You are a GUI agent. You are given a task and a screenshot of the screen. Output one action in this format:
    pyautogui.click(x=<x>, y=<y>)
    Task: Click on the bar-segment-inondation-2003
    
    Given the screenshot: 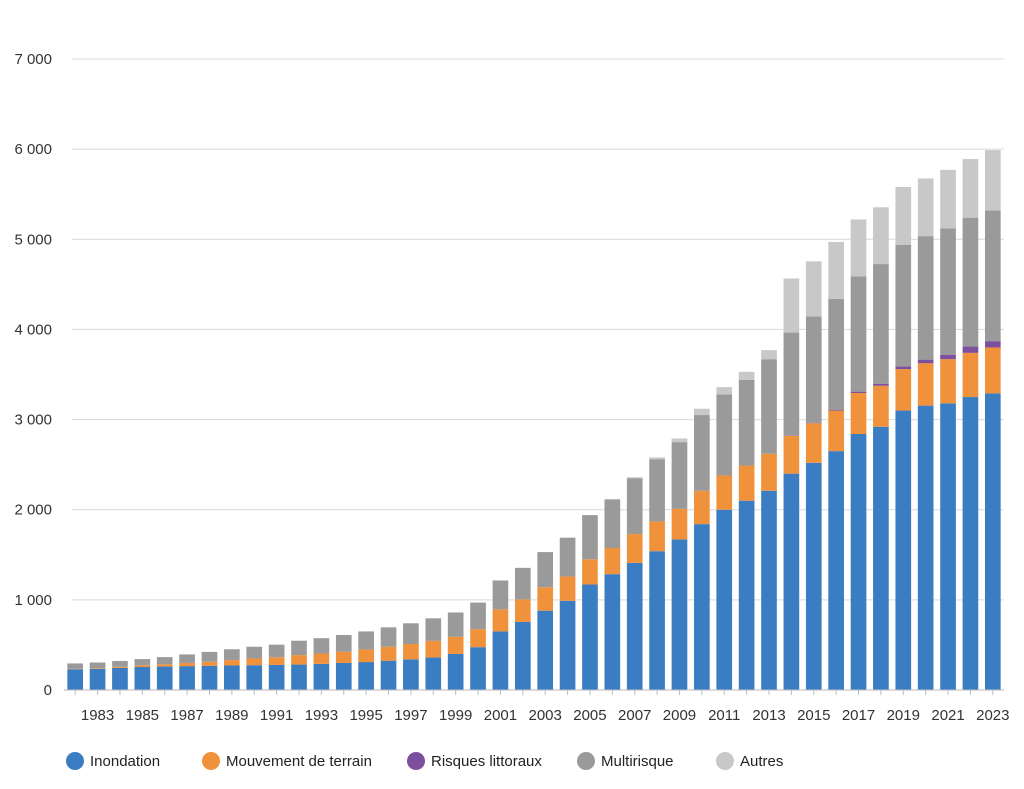 What is the action you would take?
    pyautogui.click(x=545, y=650)
    